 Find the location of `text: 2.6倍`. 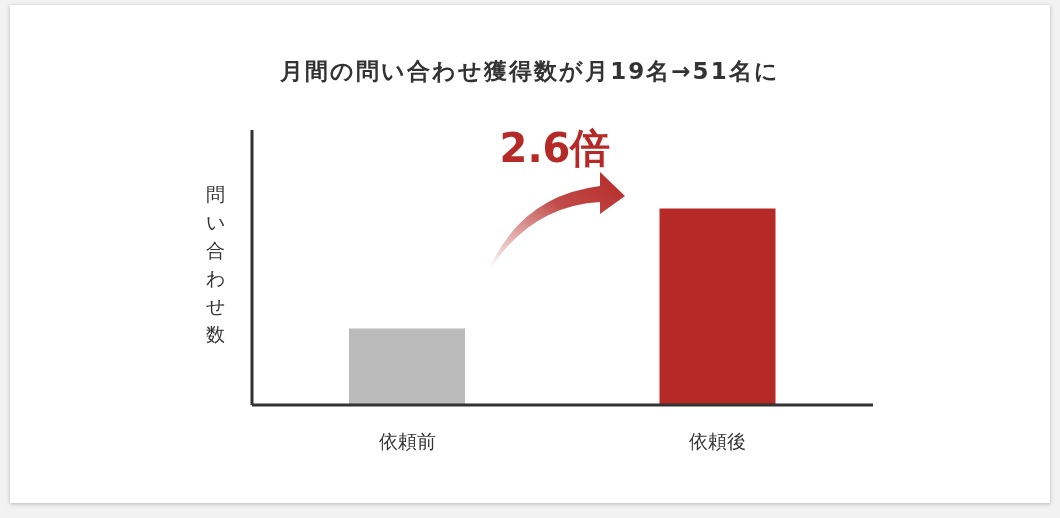

text: 2.6倍 is located at coordinates (555, 148).